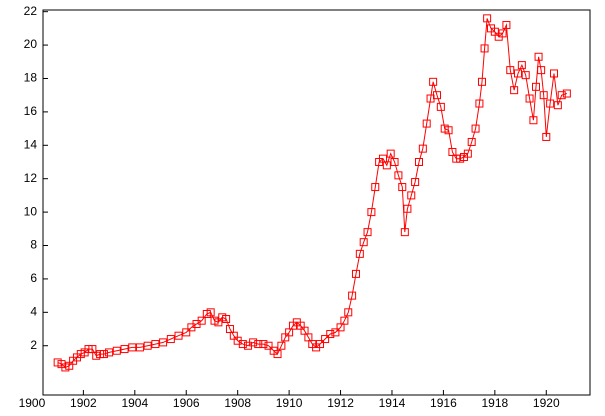 The image size is (605, 416). What do you see at coordinates (340, 403) in the screenshot?
I see `x-tick-label: 1912` at bounding box center [340, 403].